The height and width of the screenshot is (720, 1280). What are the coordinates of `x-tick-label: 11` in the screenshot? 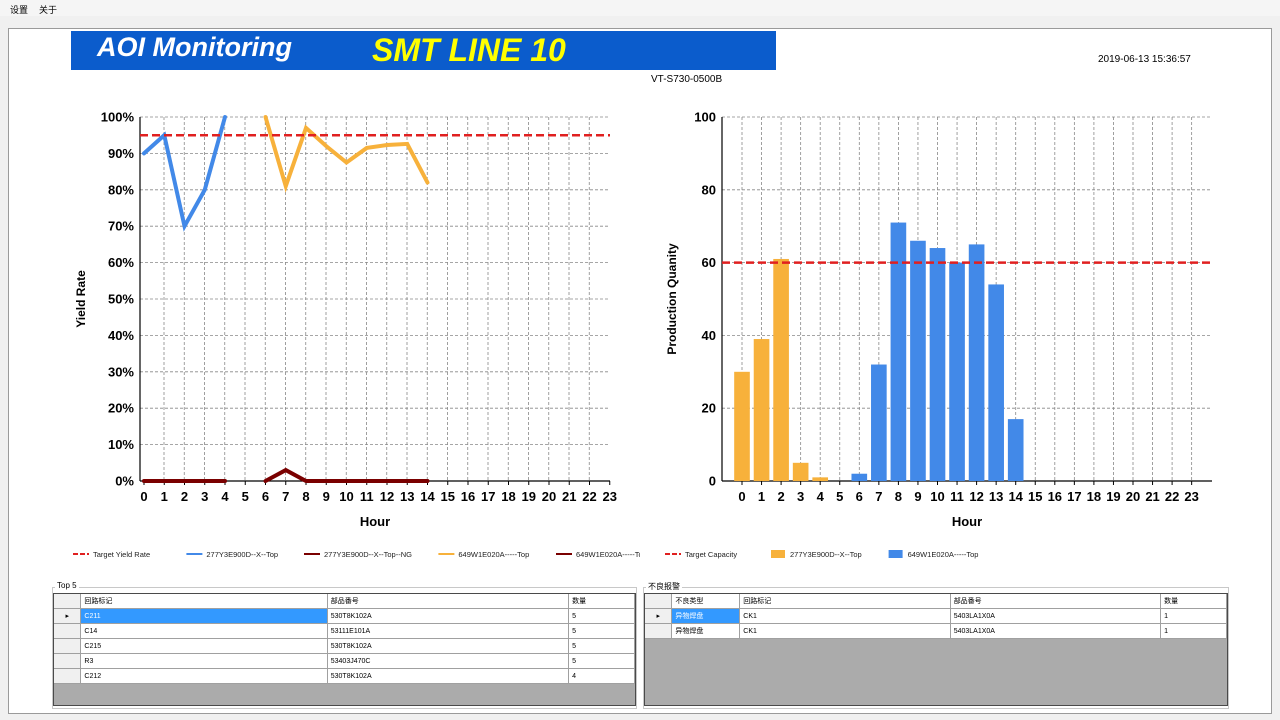 It's located at (367, 496).